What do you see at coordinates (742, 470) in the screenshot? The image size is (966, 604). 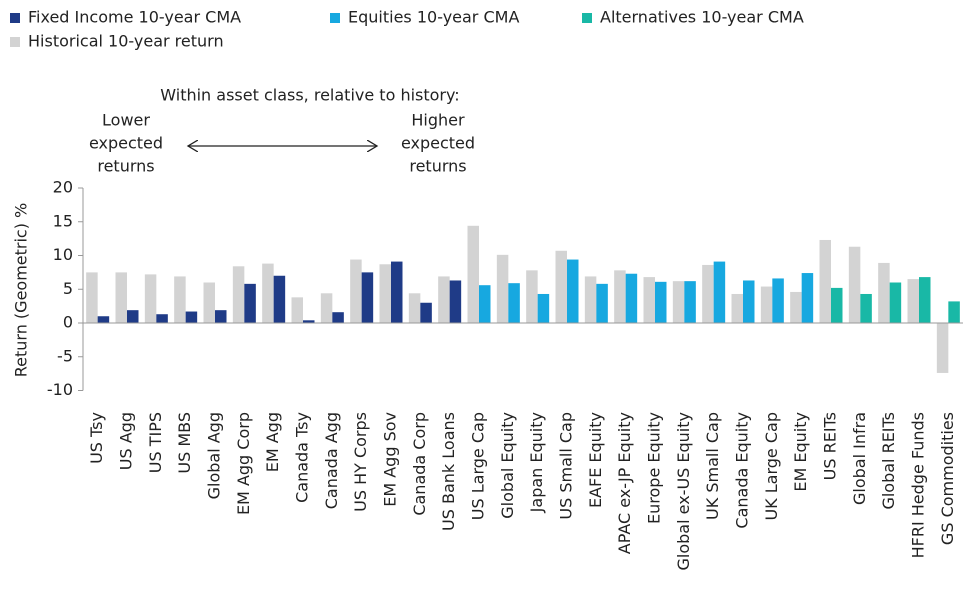 I see `x-tick-label: Canada Equity` at bounding box center [742, 470].